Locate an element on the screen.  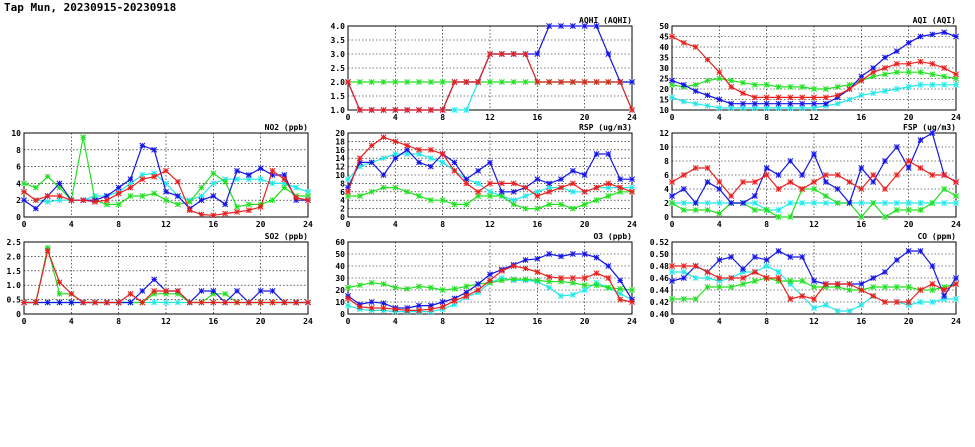
y-tick-label: 1.5 is located at coordinates (338, 96).